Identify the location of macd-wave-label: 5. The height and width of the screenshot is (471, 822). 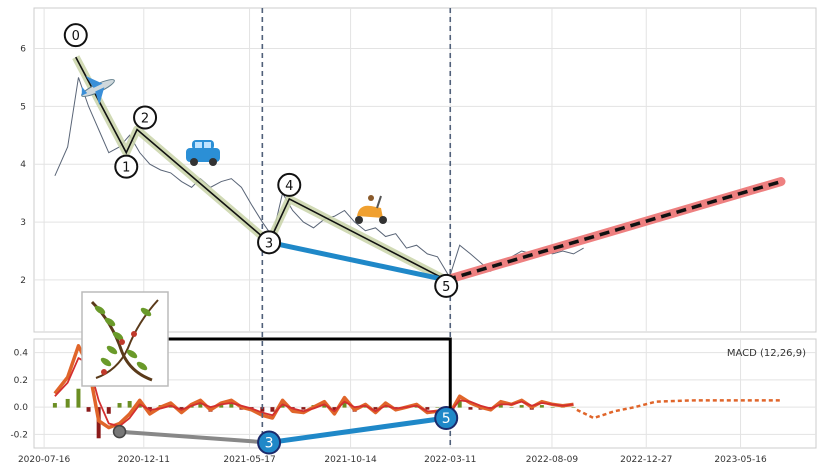
(446, 419).